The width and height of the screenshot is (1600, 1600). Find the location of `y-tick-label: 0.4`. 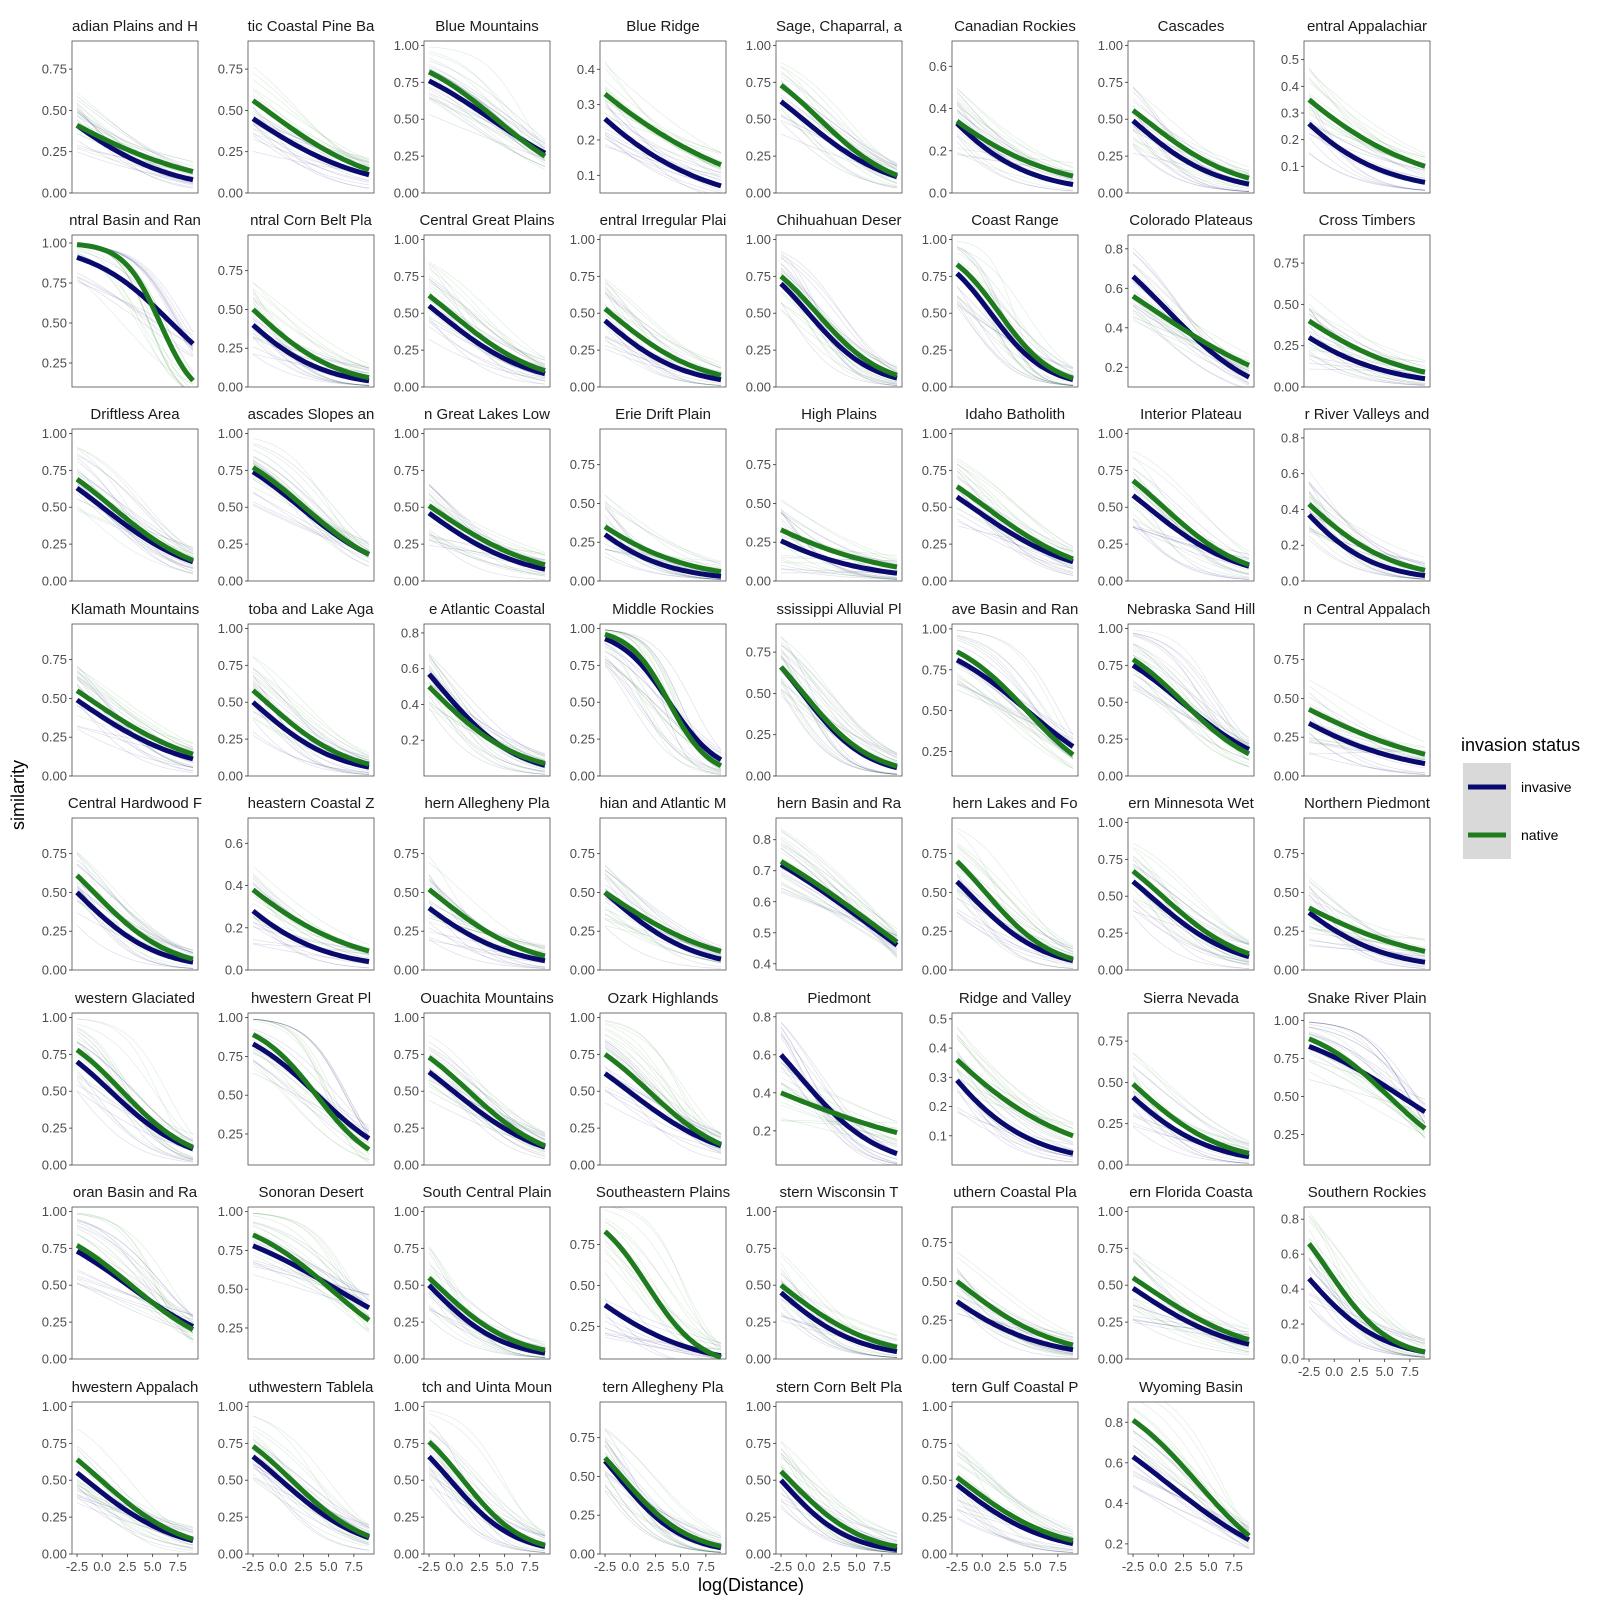

y-tick-label: 0.4 is located at coordinates (1290, 509).